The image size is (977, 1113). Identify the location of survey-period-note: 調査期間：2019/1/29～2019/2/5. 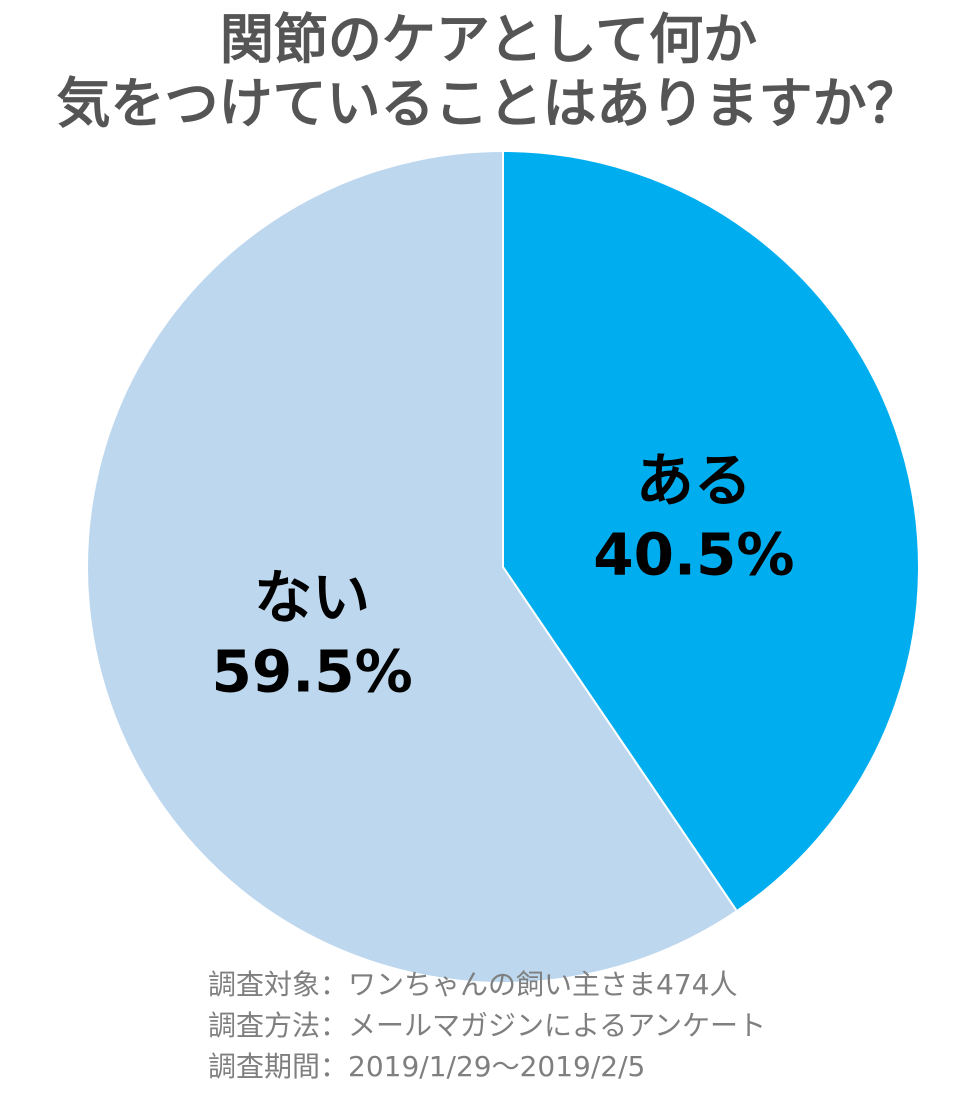
(427, 1066).